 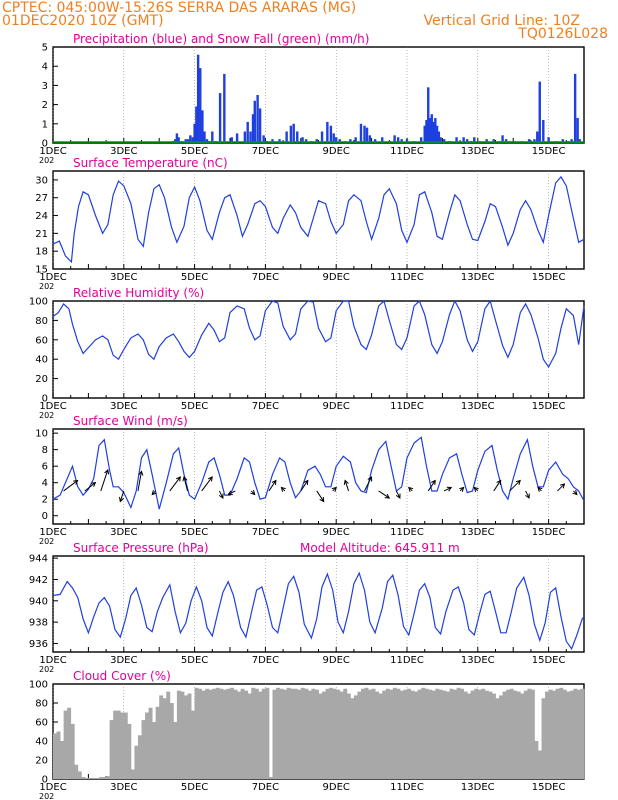 What do you see at coordinates (45, 450) in the screenshot?
I see `wind-y-tick-label: 8` at bounding box center [45, 450].